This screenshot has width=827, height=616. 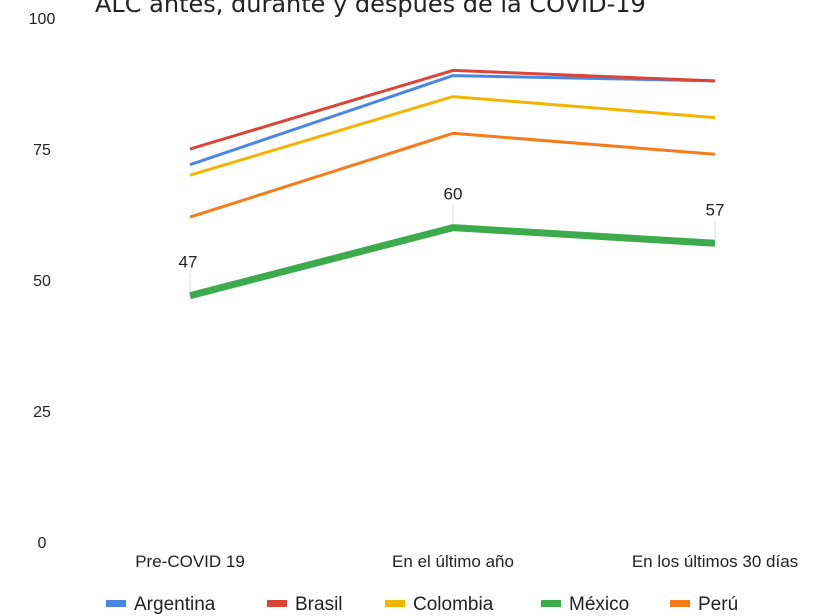 What do you see at coordinates (453, 604) in the screenshot?
I see `legend-label: Colombia` at bounding box center [453, 604].